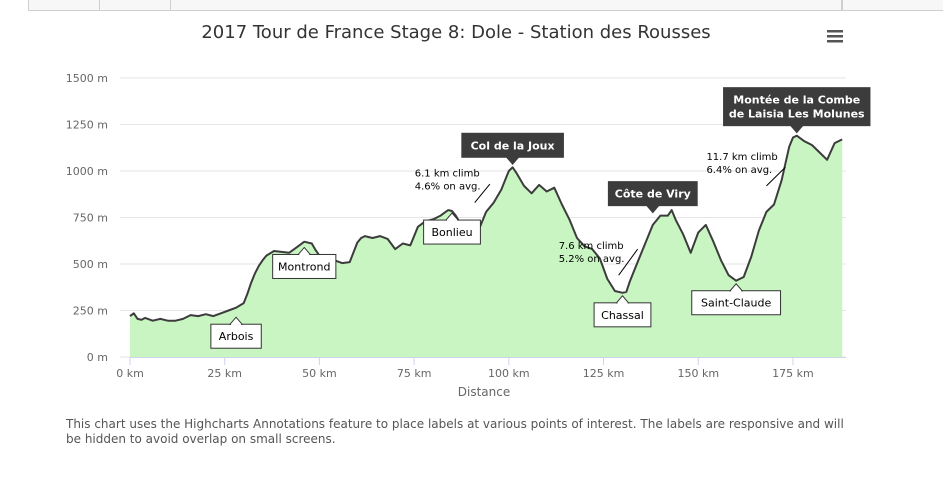  I want to click on browser-tab-strip, so click(471, 6).